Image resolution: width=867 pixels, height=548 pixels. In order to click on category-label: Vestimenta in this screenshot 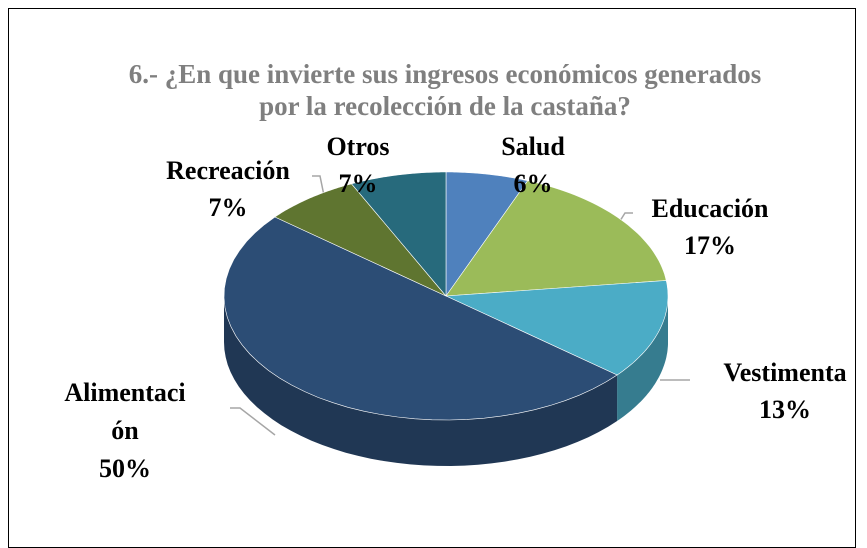, I will do `click(785, 372)`.